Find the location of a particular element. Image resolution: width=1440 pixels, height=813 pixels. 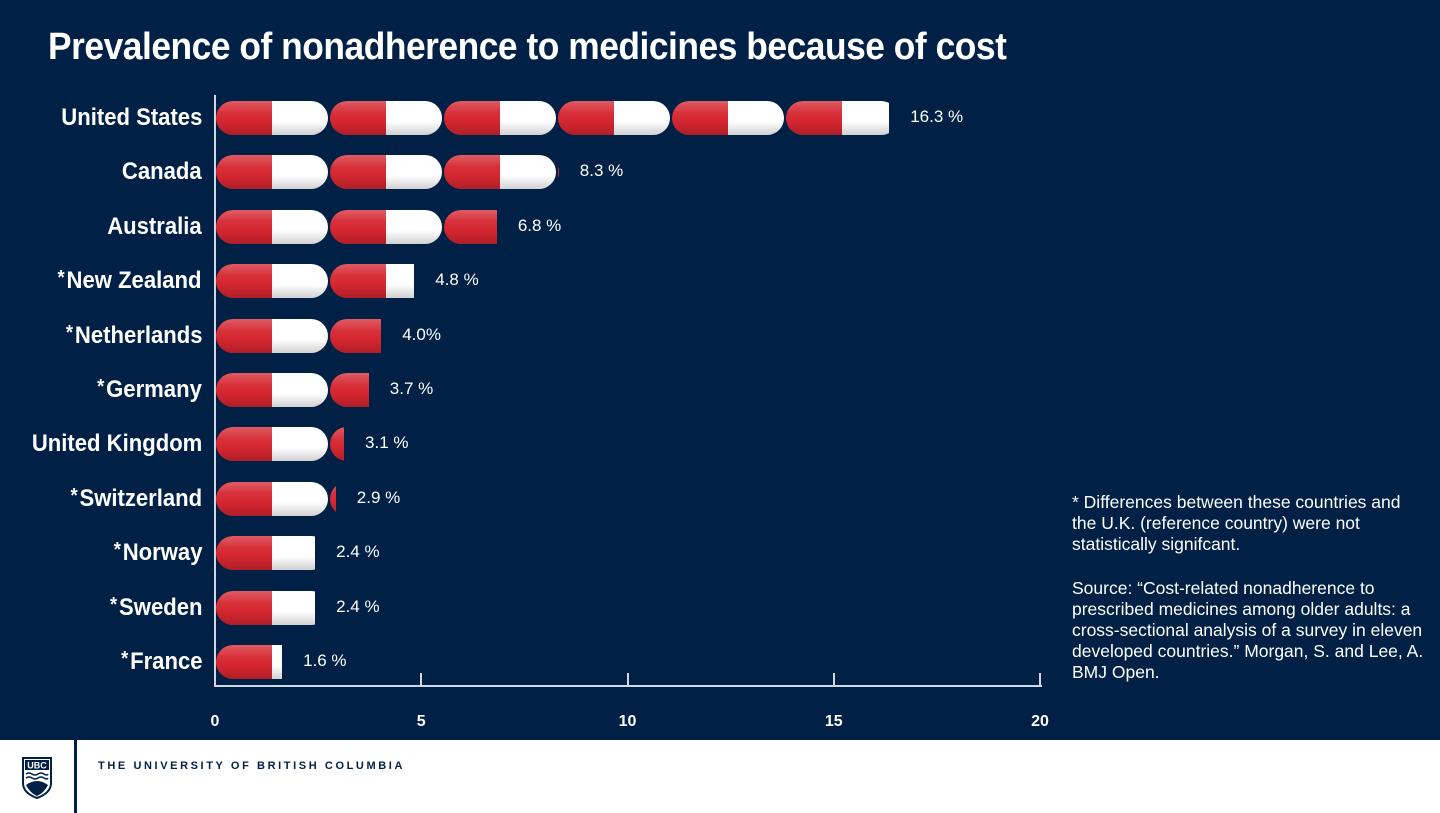

bar-germany is located at coordinates (292, 390).